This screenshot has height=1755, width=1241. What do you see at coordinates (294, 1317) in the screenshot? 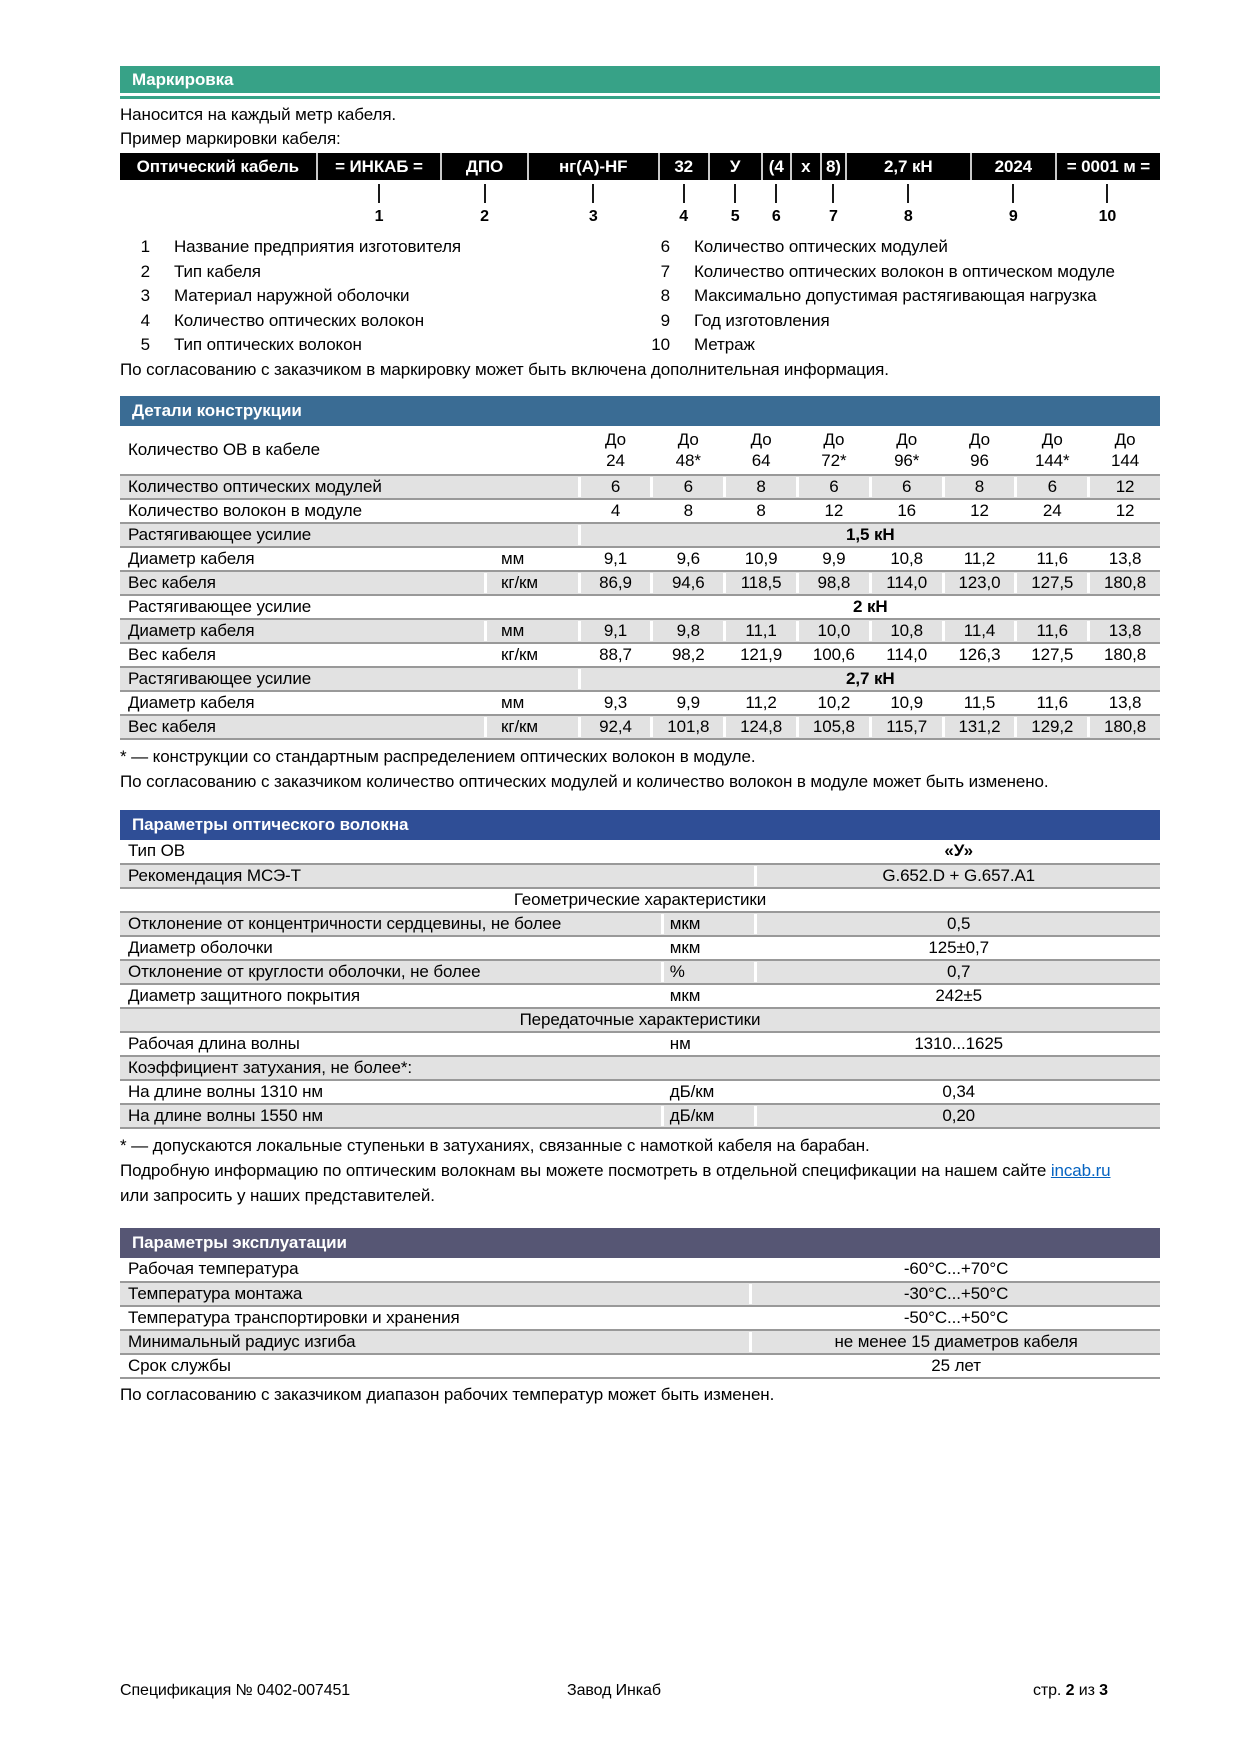
I see `row-label: Температура транспортировки и хранения` at bounding box center [294, 1317].